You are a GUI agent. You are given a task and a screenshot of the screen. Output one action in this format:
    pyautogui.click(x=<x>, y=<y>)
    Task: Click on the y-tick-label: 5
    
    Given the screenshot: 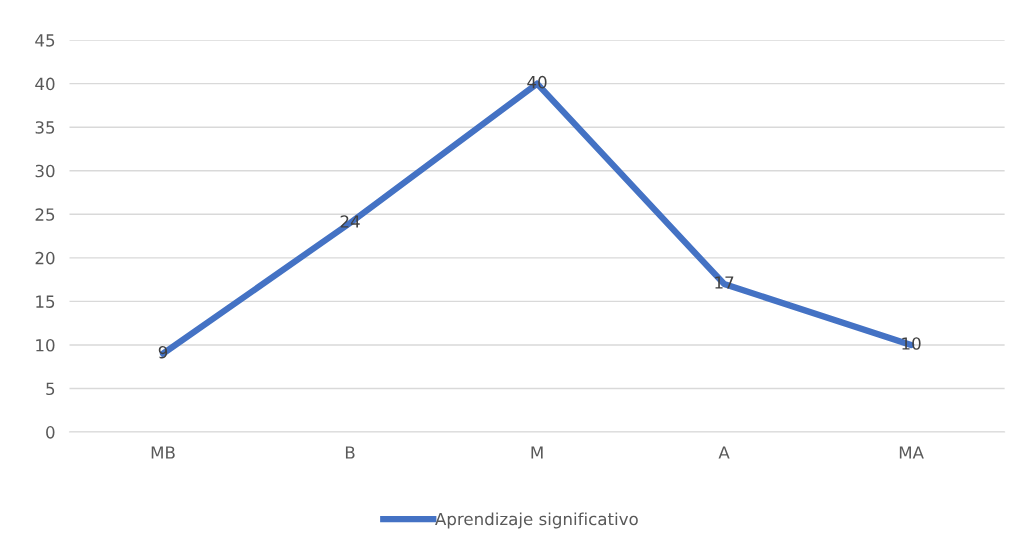 What is the action you would take?
    pyautogui.click(x=50, y=389)
    